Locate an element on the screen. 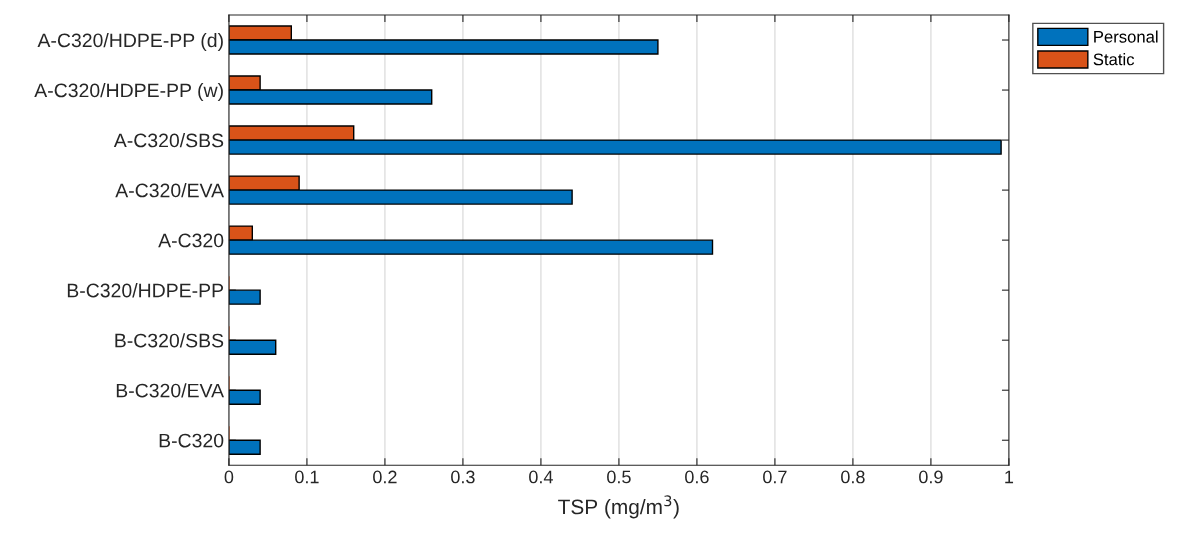 Image resolution: width=1180 pixels, height=536 pixels. y-tick-label: A-C320/HDPE-PP (d) is located at coordinates (130, 42).